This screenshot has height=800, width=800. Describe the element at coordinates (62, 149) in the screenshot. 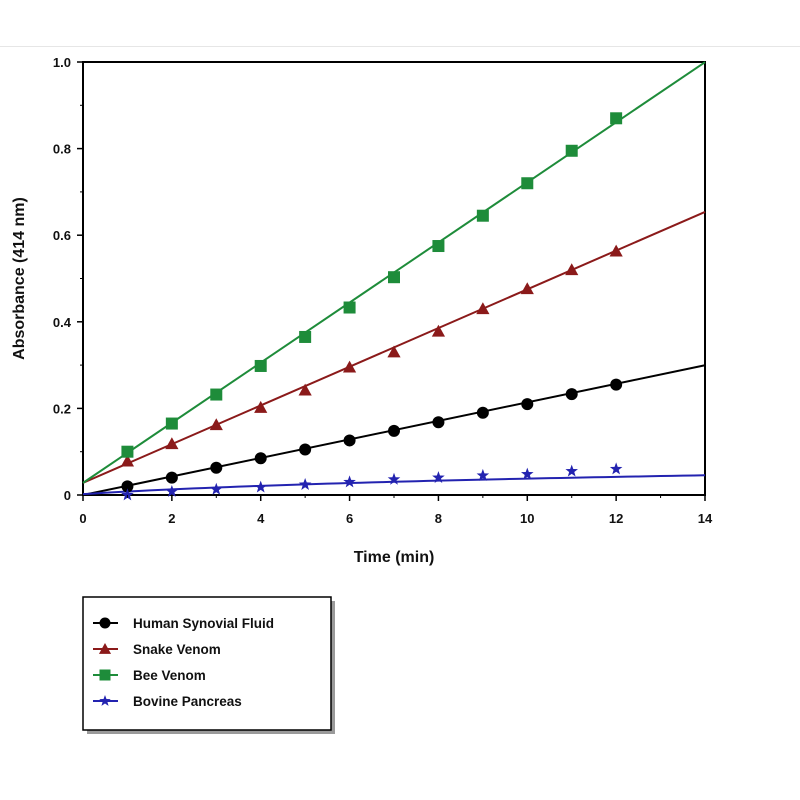

I see `y-tick-label: 0.8` at that location.